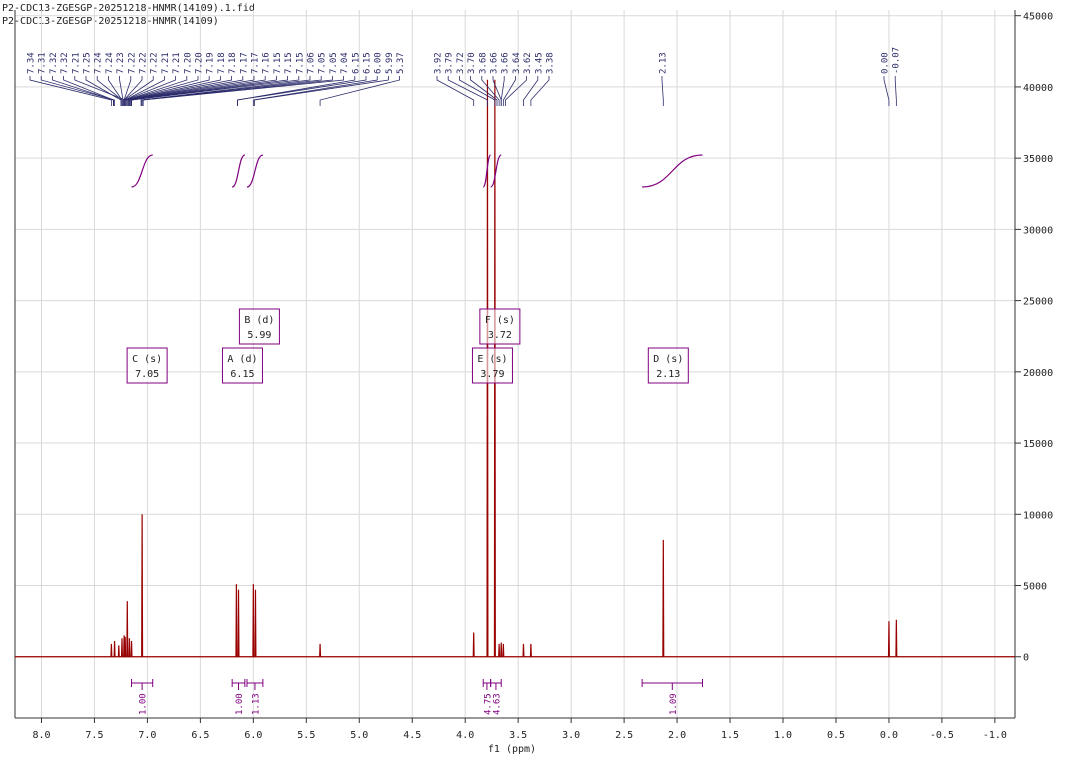  What do you see at coordinates (668, 374) in the screenshot?
I see `multiplet-shift: 2.13` at bounding box center [668, 374].